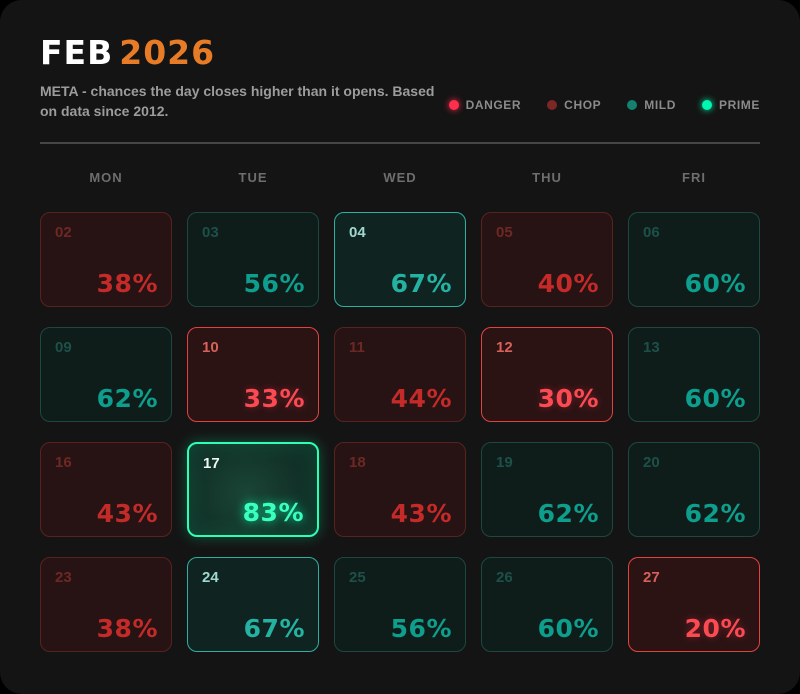 This screenshot has width=800, height=694. Describe the element at coordinates (706, 104) in the screenshot. I see `prime-dot-icon` at that location.